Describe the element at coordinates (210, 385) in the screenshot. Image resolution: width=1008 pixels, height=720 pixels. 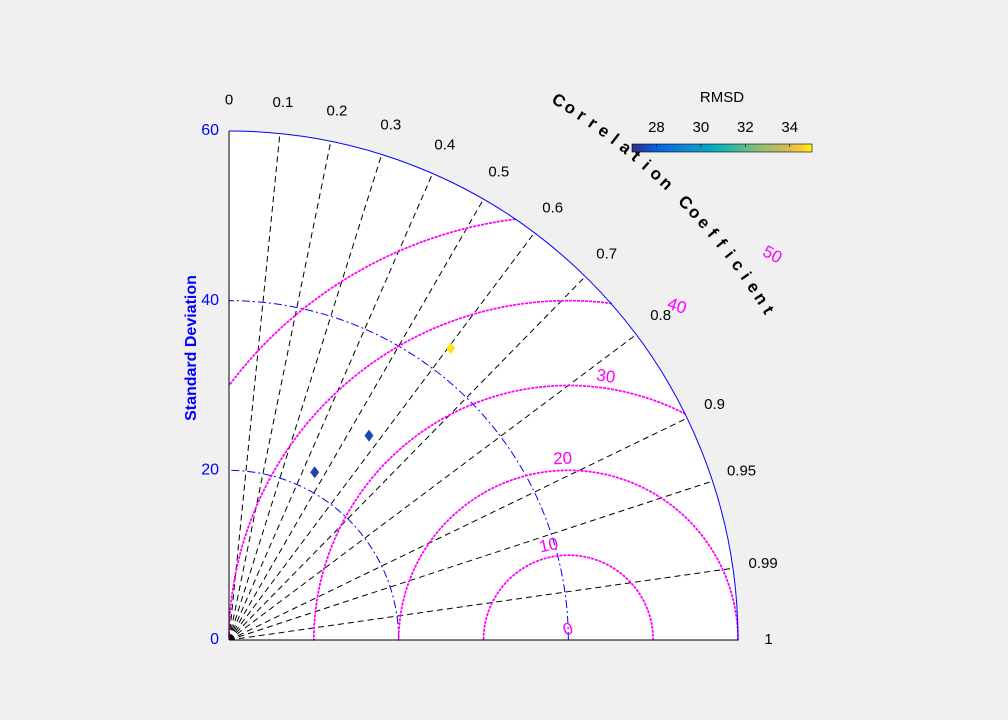
I see `std-tick-labels: 0 20 40 60` at that location.